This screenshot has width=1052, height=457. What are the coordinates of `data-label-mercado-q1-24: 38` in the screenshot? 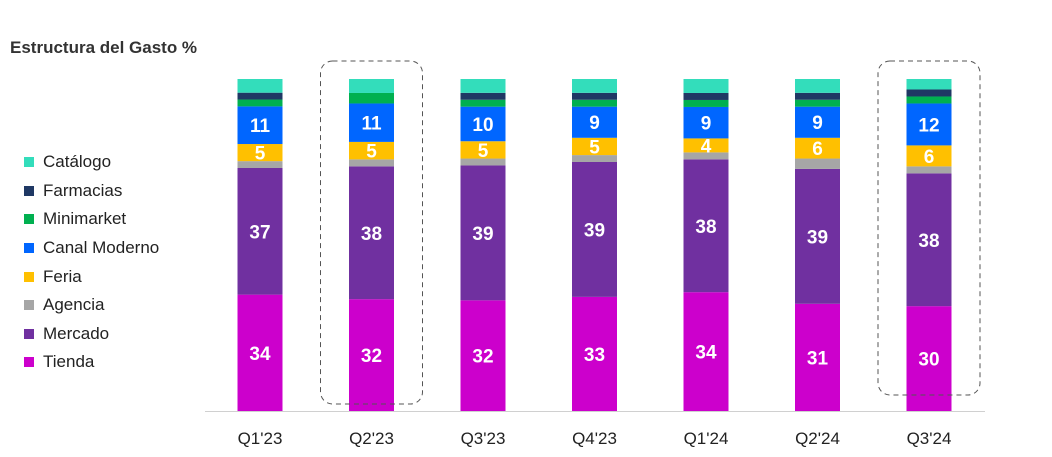 It's located at (705, 227).